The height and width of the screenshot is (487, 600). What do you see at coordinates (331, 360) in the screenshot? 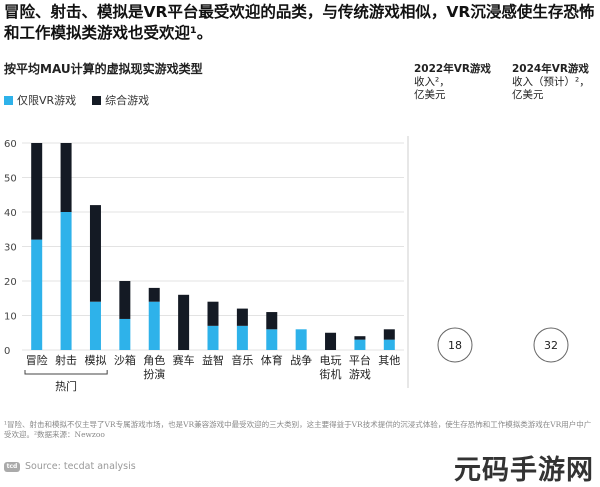
I see `x-tick-label: 电玩` at bounding box center [331, 360].